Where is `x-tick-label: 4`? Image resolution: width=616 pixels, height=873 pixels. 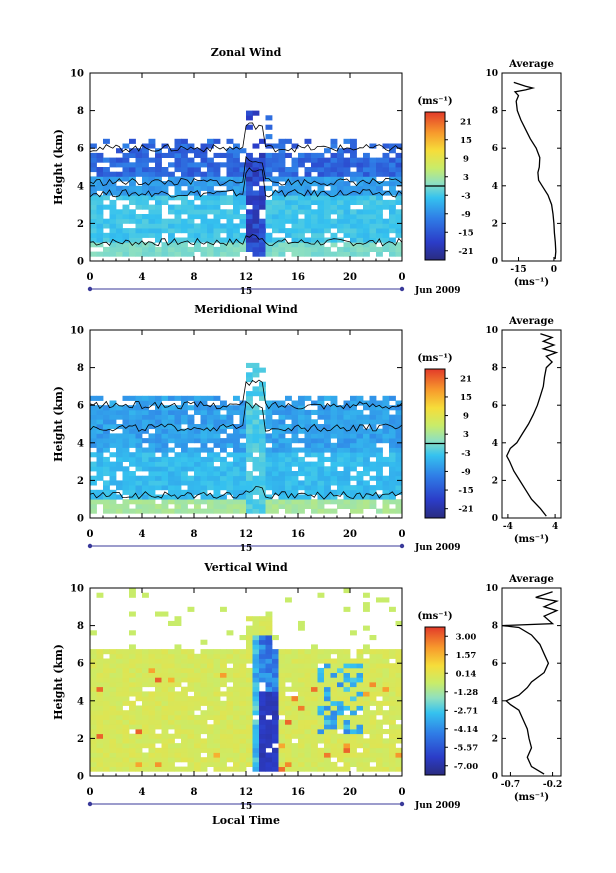 x-tick-label: 4 is located at coordinates (142, 792).